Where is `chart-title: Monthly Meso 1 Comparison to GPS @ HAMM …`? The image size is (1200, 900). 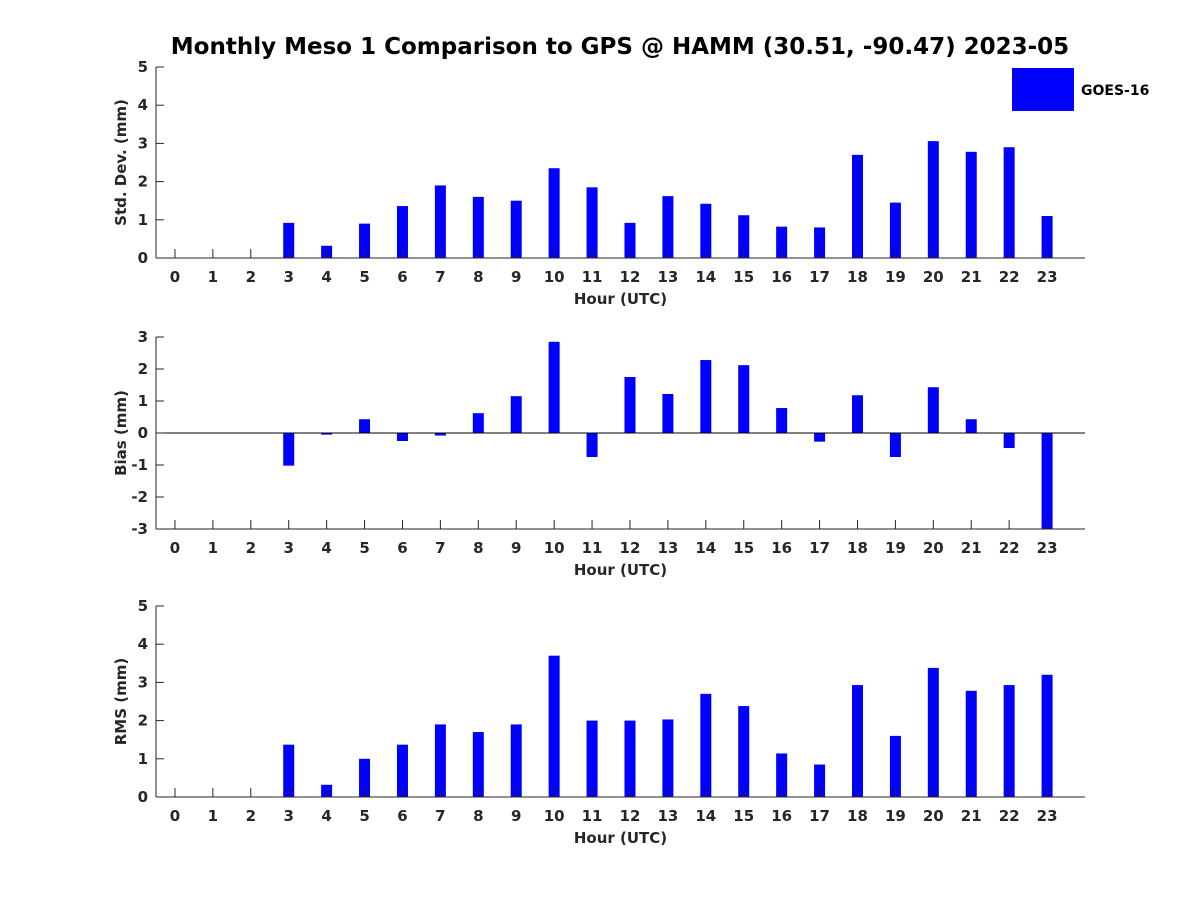
chart-title: Monthly Meso 1 Comparison to GPS @ HAMM … is located at coordinates (620, 47).